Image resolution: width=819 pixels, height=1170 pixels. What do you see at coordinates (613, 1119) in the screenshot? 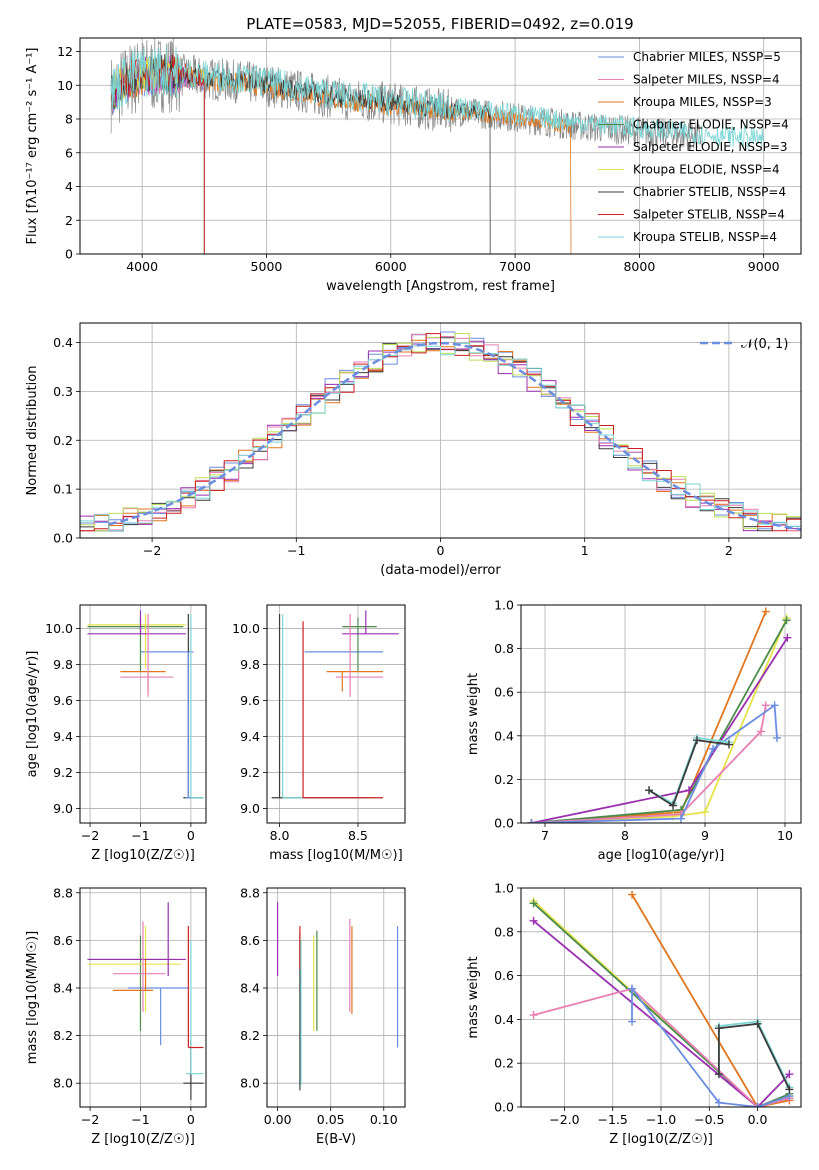
I see `x-tick-label: −1.5` at bounding box center [613, 1119].